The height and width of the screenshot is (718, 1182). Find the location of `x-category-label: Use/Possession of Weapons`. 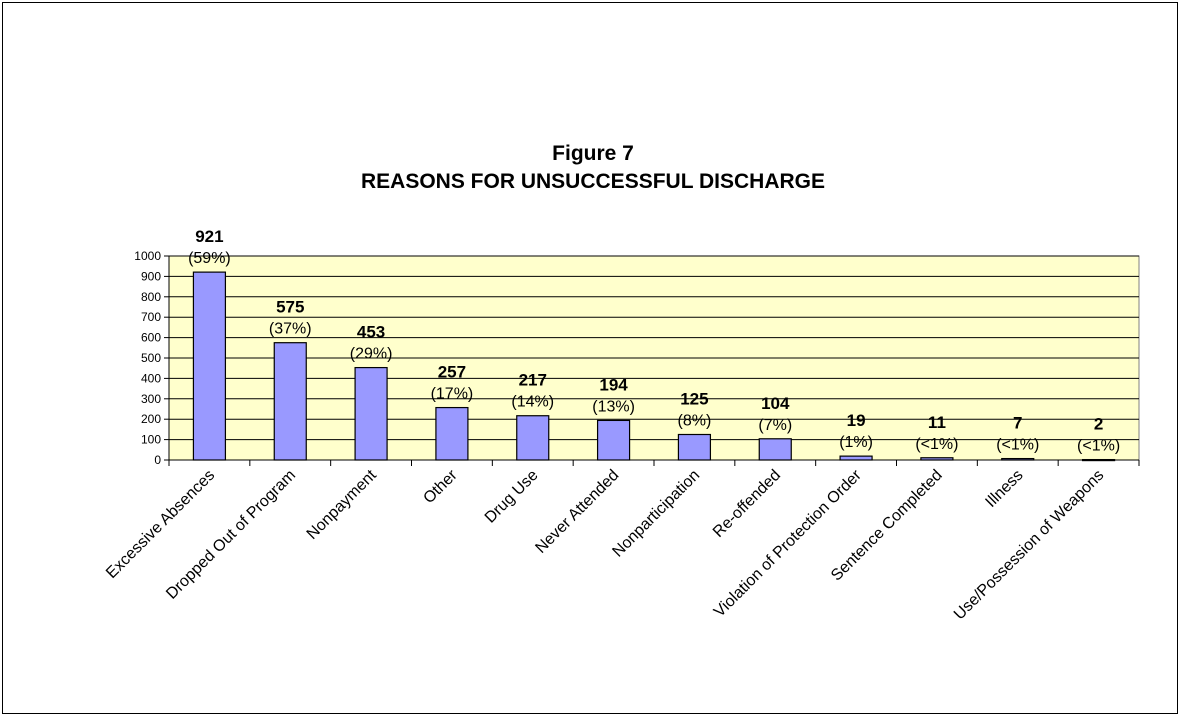

x-category-label: Use/Possession of Weapons is located at coordinates (1029, 545).